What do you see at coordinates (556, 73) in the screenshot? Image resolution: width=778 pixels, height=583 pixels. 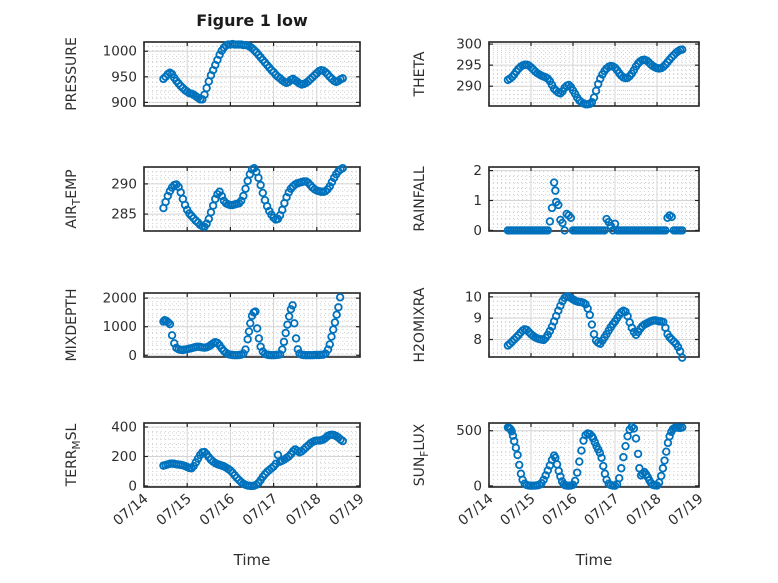 I see `subplot-theta: 290 295 300 THETA` at bounding box center [556, 73].